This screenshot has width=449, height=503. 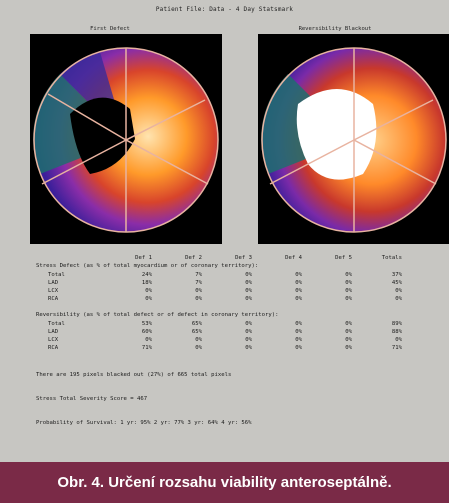 I want to click on col-header: Def 1, so click(x=143, y=258).